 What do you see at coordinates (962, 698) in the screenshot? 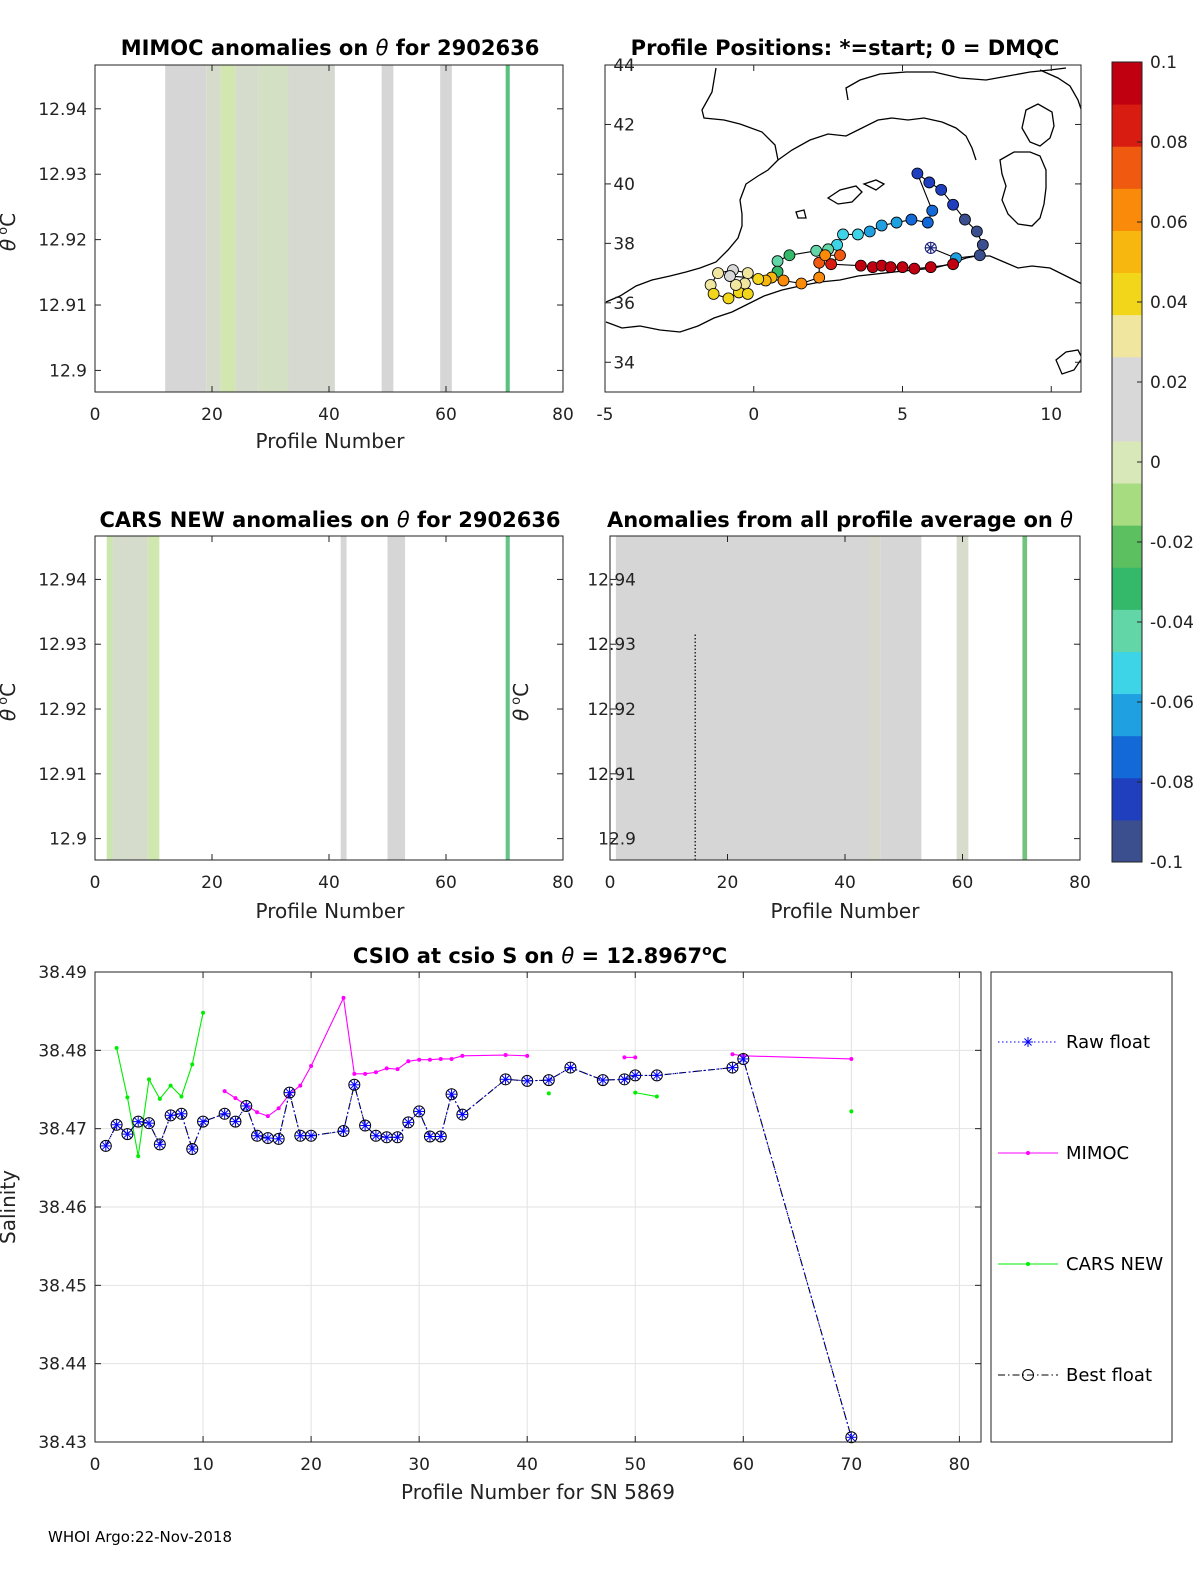
I see `avg-anomaly-bar` at bounding box center [962, 698].